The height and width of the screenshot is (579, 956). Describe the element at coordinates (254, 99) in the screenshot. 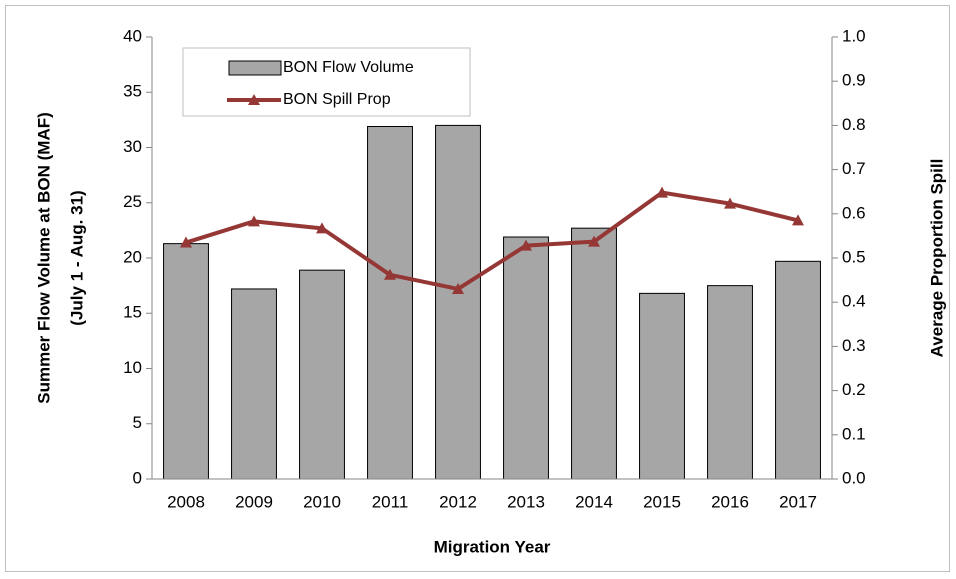

I see `legend-marker` at that location.